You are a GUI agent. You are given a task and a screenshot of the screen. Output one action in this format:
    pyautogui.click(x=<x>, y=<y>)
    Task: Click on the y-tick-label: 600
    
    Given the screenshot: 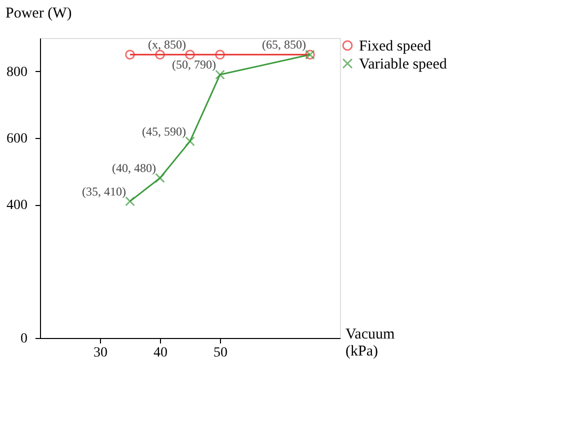 What is the action you would take?
    pyautogui.click(x=17, y=139)
    